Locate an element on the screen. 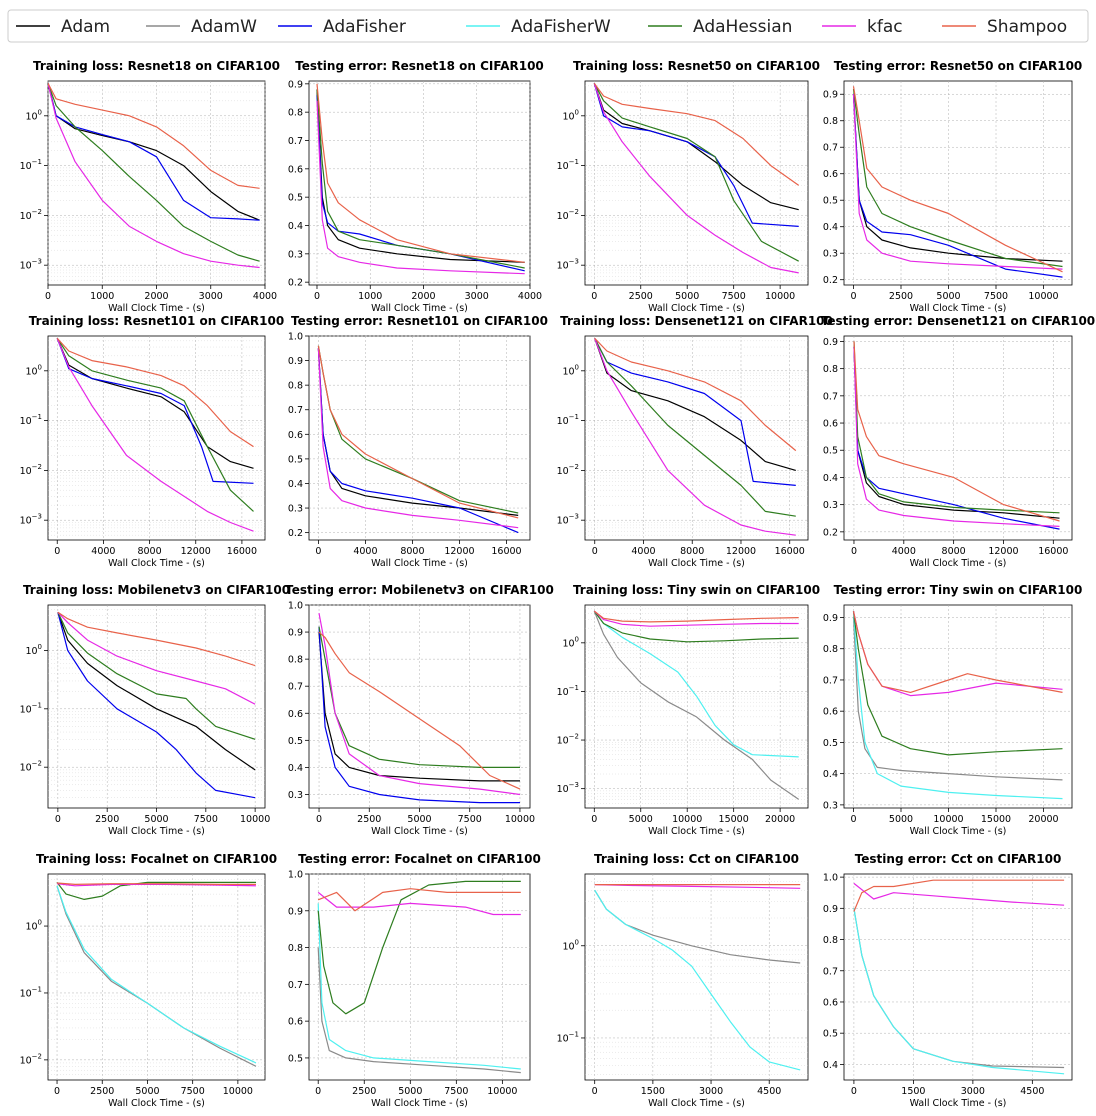 The height and width of the screenshot is (1116, 1096). y-tick-label: 10⁻² is located at coordinates (31, 767).